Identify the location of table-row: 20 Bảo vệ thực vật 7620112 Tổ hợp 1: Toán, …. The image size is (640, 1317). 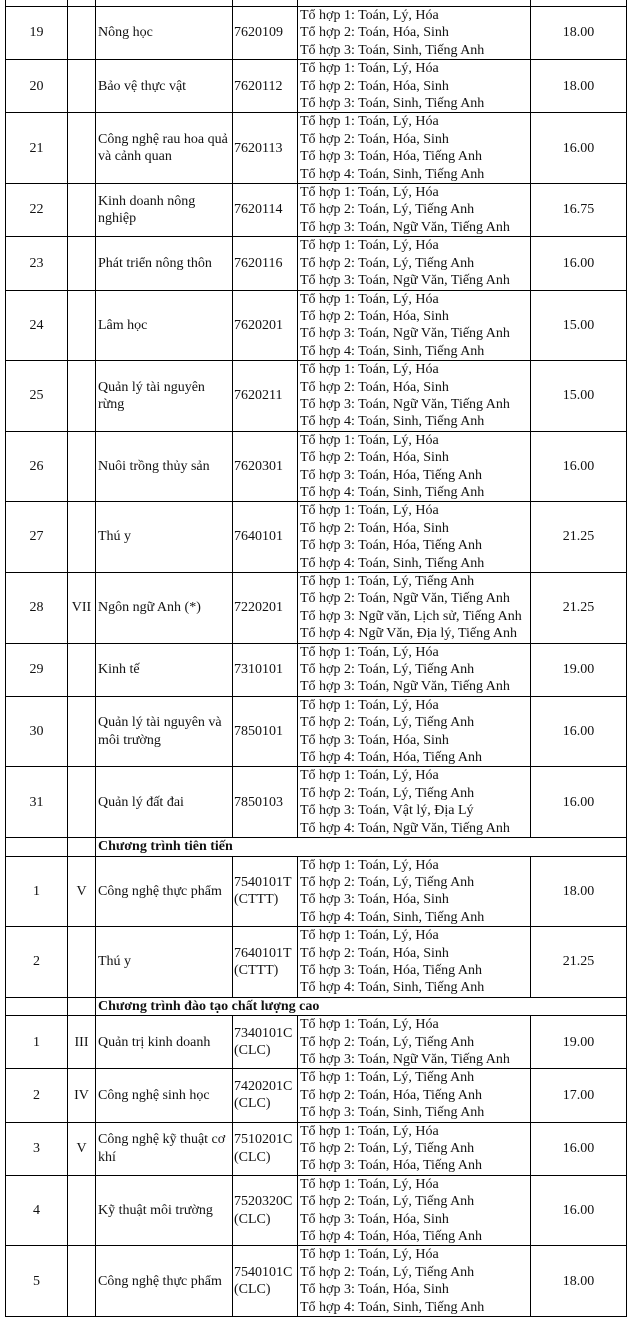
(316, 86).